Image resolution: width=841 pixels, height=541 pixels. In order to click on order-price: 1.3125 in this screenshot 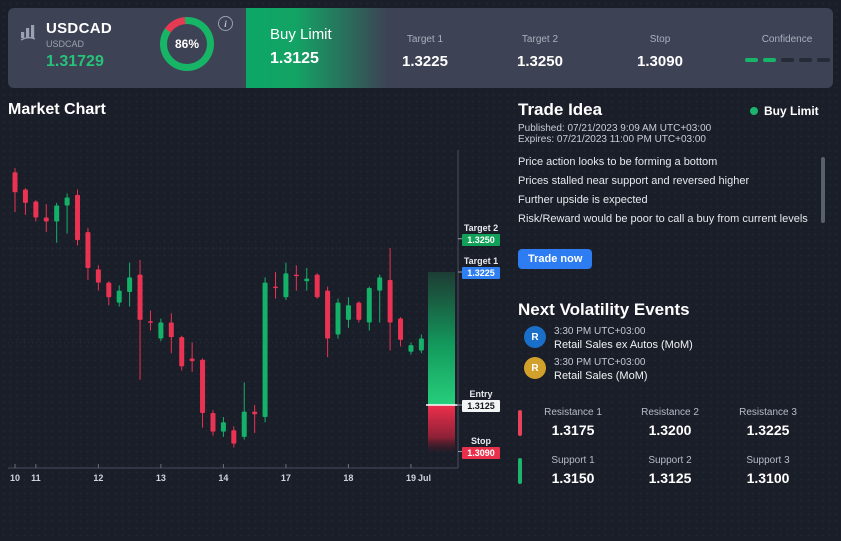, I will do `click(294, 58)`.